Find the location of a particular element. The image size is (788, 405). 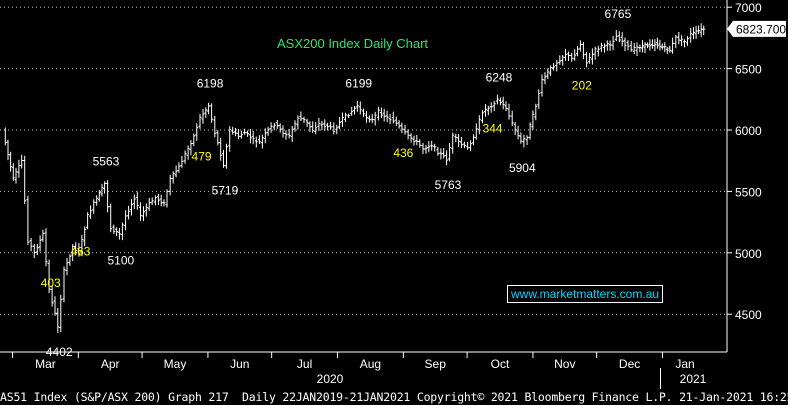

x-year-label: 2020 is located at coordinates (330, 379).